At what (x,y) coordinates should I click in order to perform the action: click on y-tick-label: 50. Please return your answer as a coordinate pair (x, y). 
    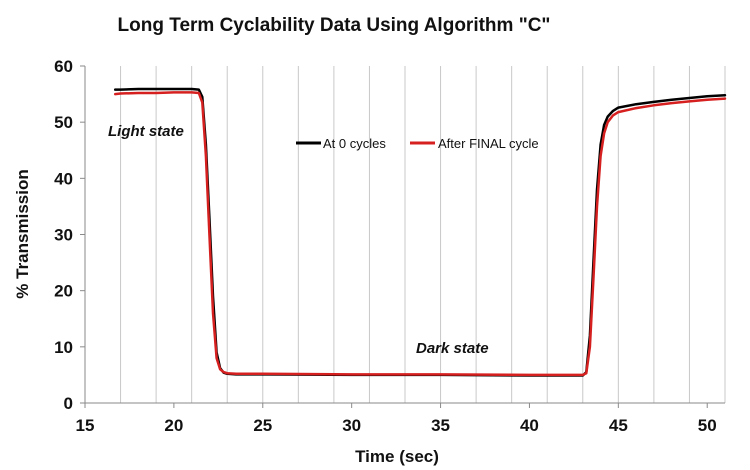
    Looking at the image, I should click on (63, 122).